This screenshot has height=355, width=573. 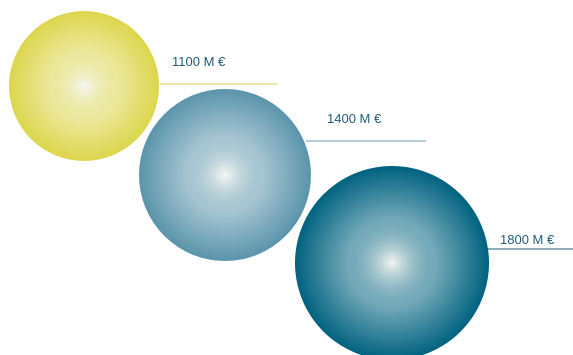 What do you see at coordinates (527, 239) in the screenshot?
I see `value-label-1800: 1800 M €` at bounding box center [527, 239].